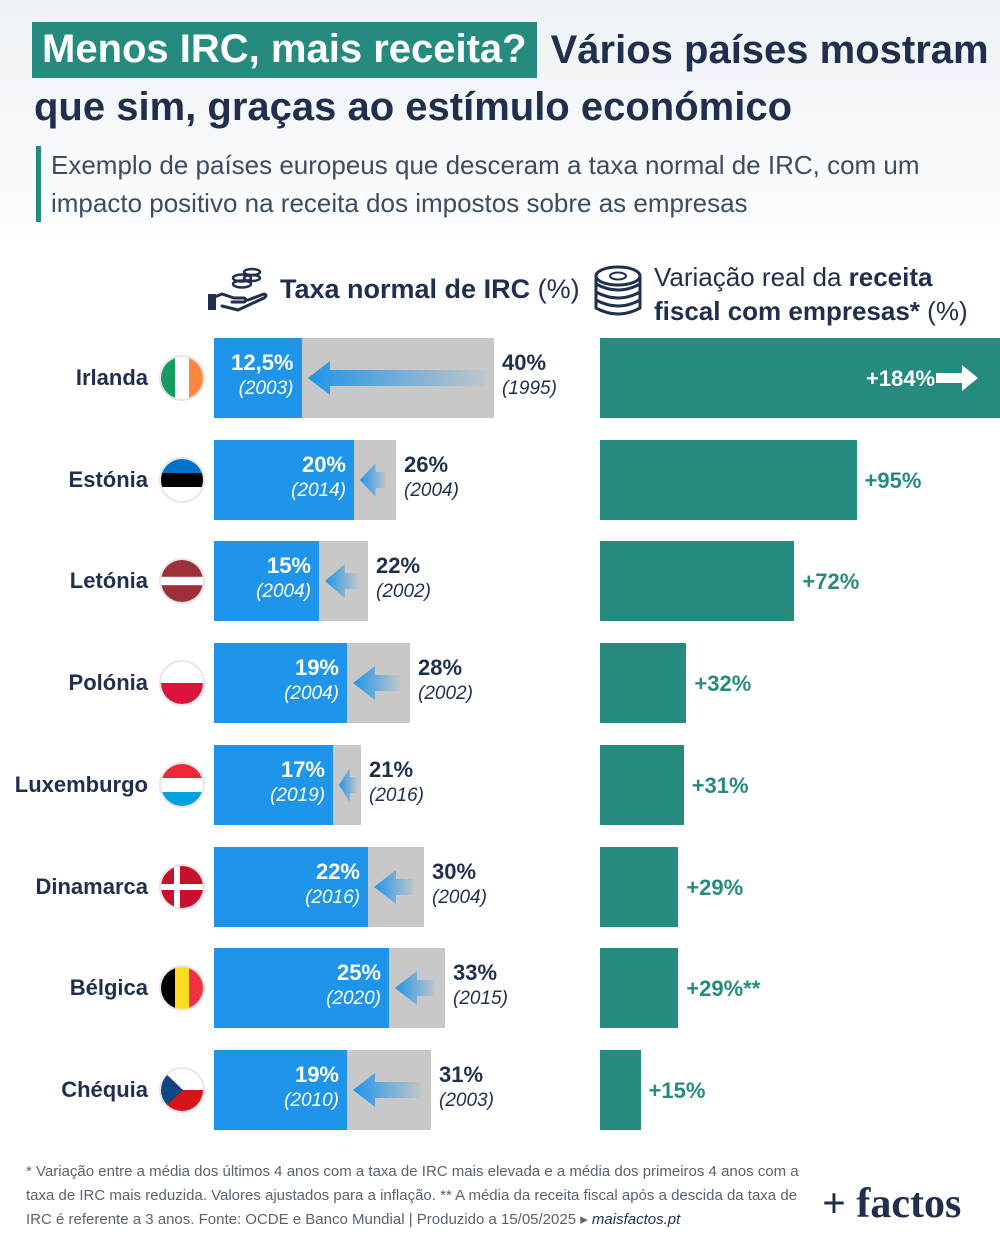 The height and width of the screenshot is (1250, 1000). Describe the element at coordinates (723, 989) in the screenshot. I see `revenue-label: +29%**` at that location.